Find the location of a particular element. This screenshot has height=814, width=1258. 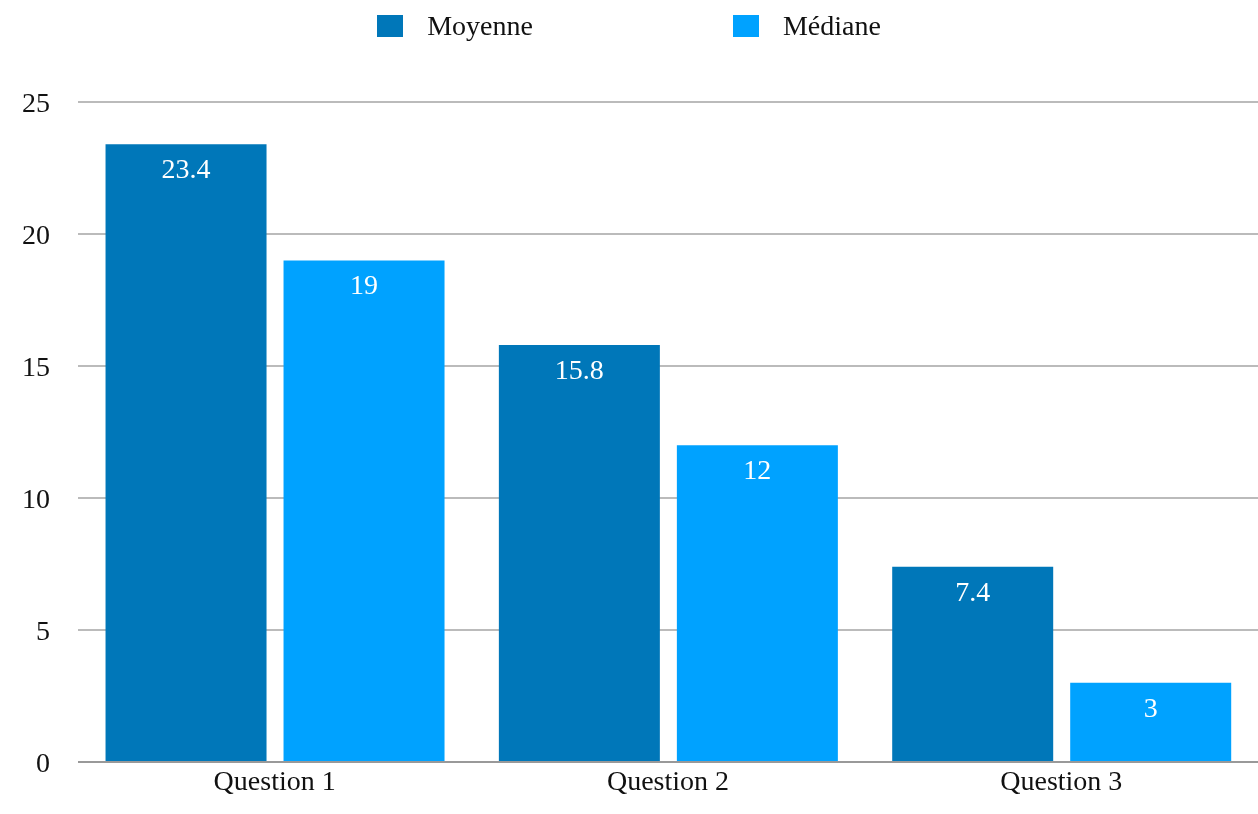

x-tick-label: Question 2 is located at coordinates (668, 780).